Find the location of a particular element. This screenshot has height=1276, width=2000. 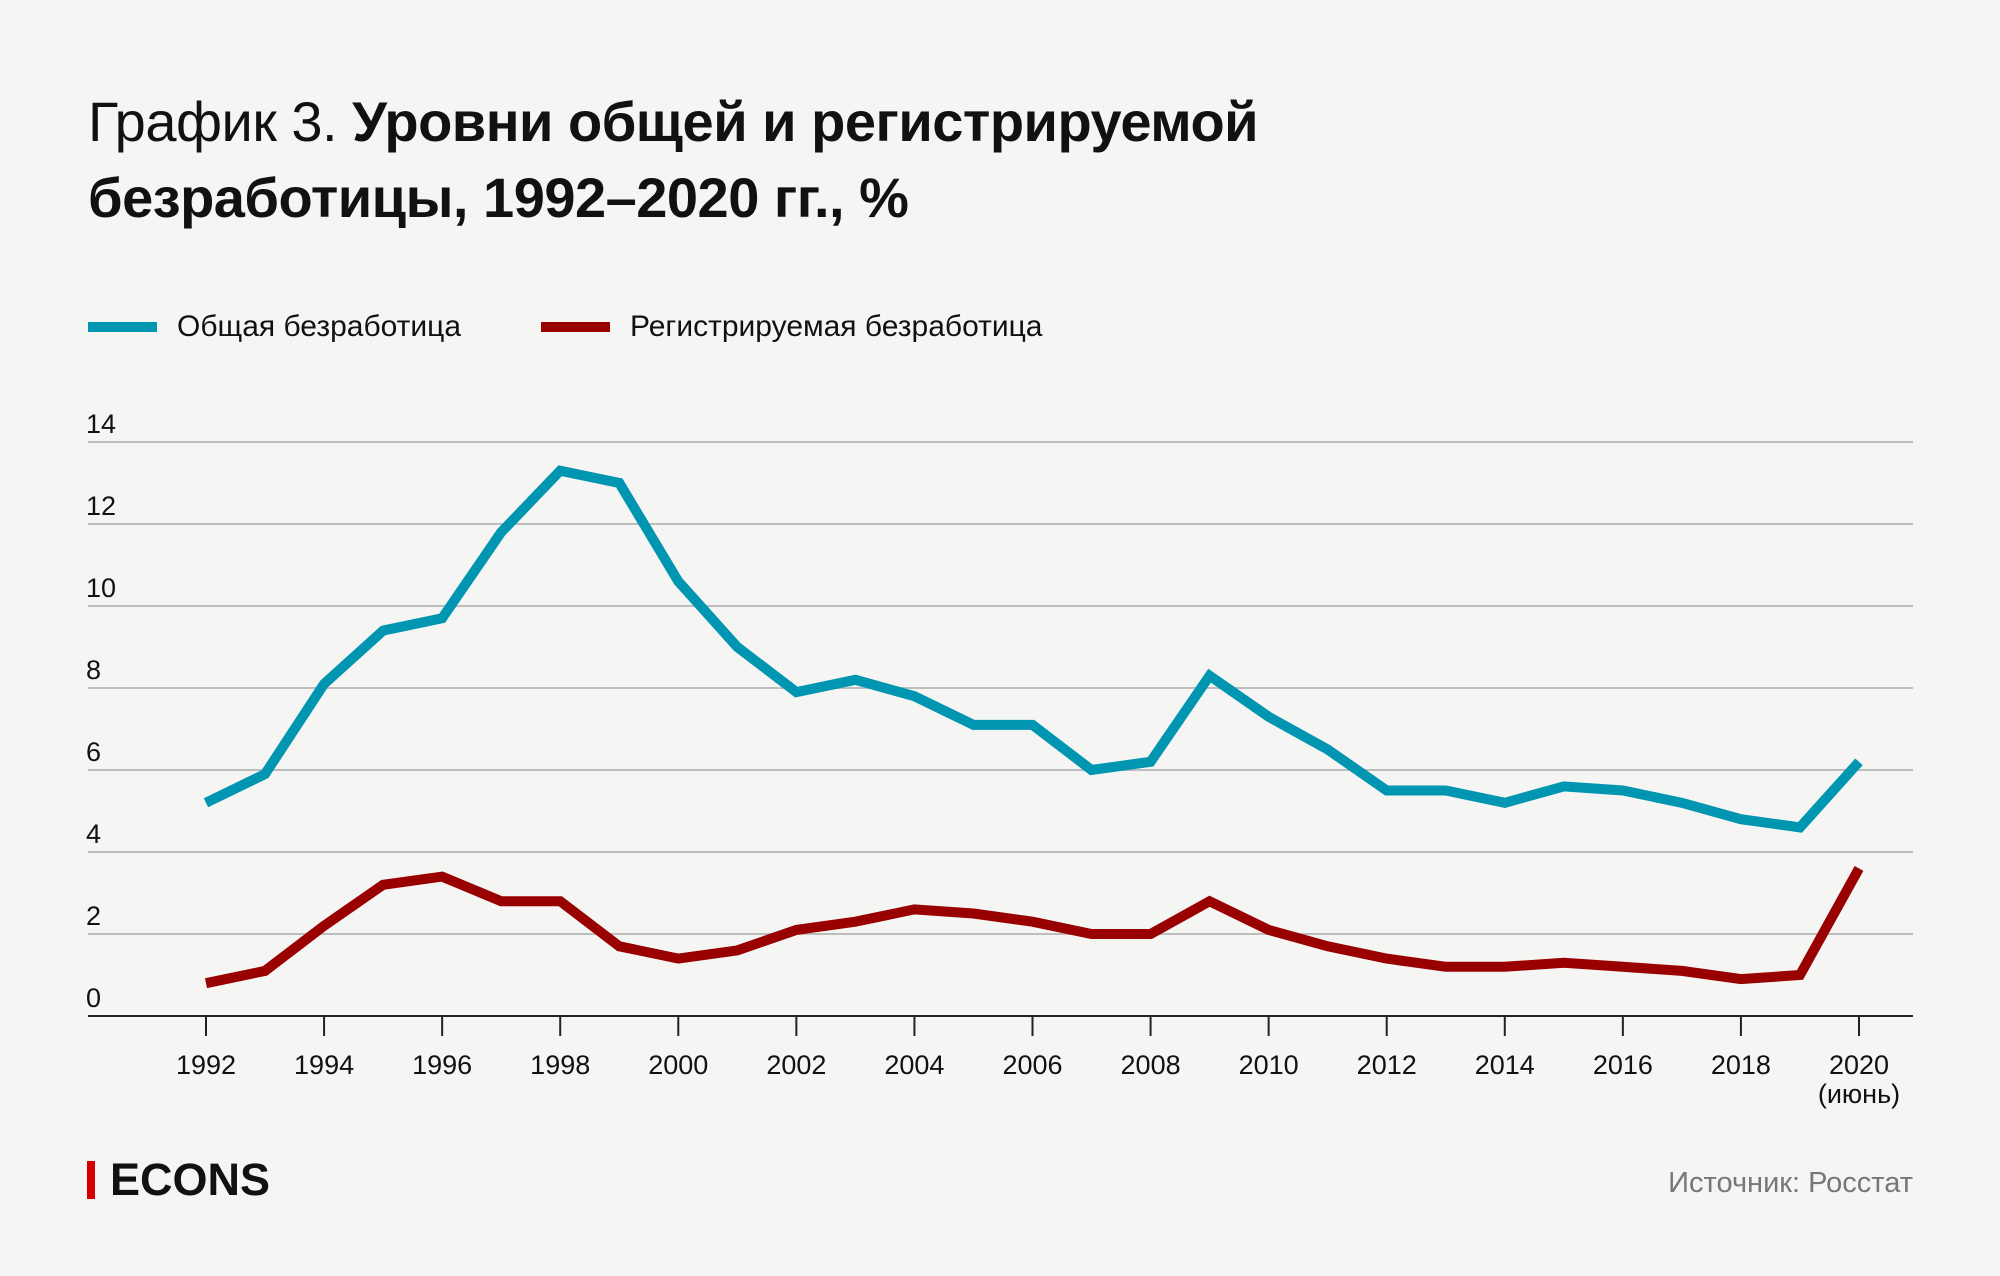

x-tick-label: 1994 is located at coordinates (324, 1065).